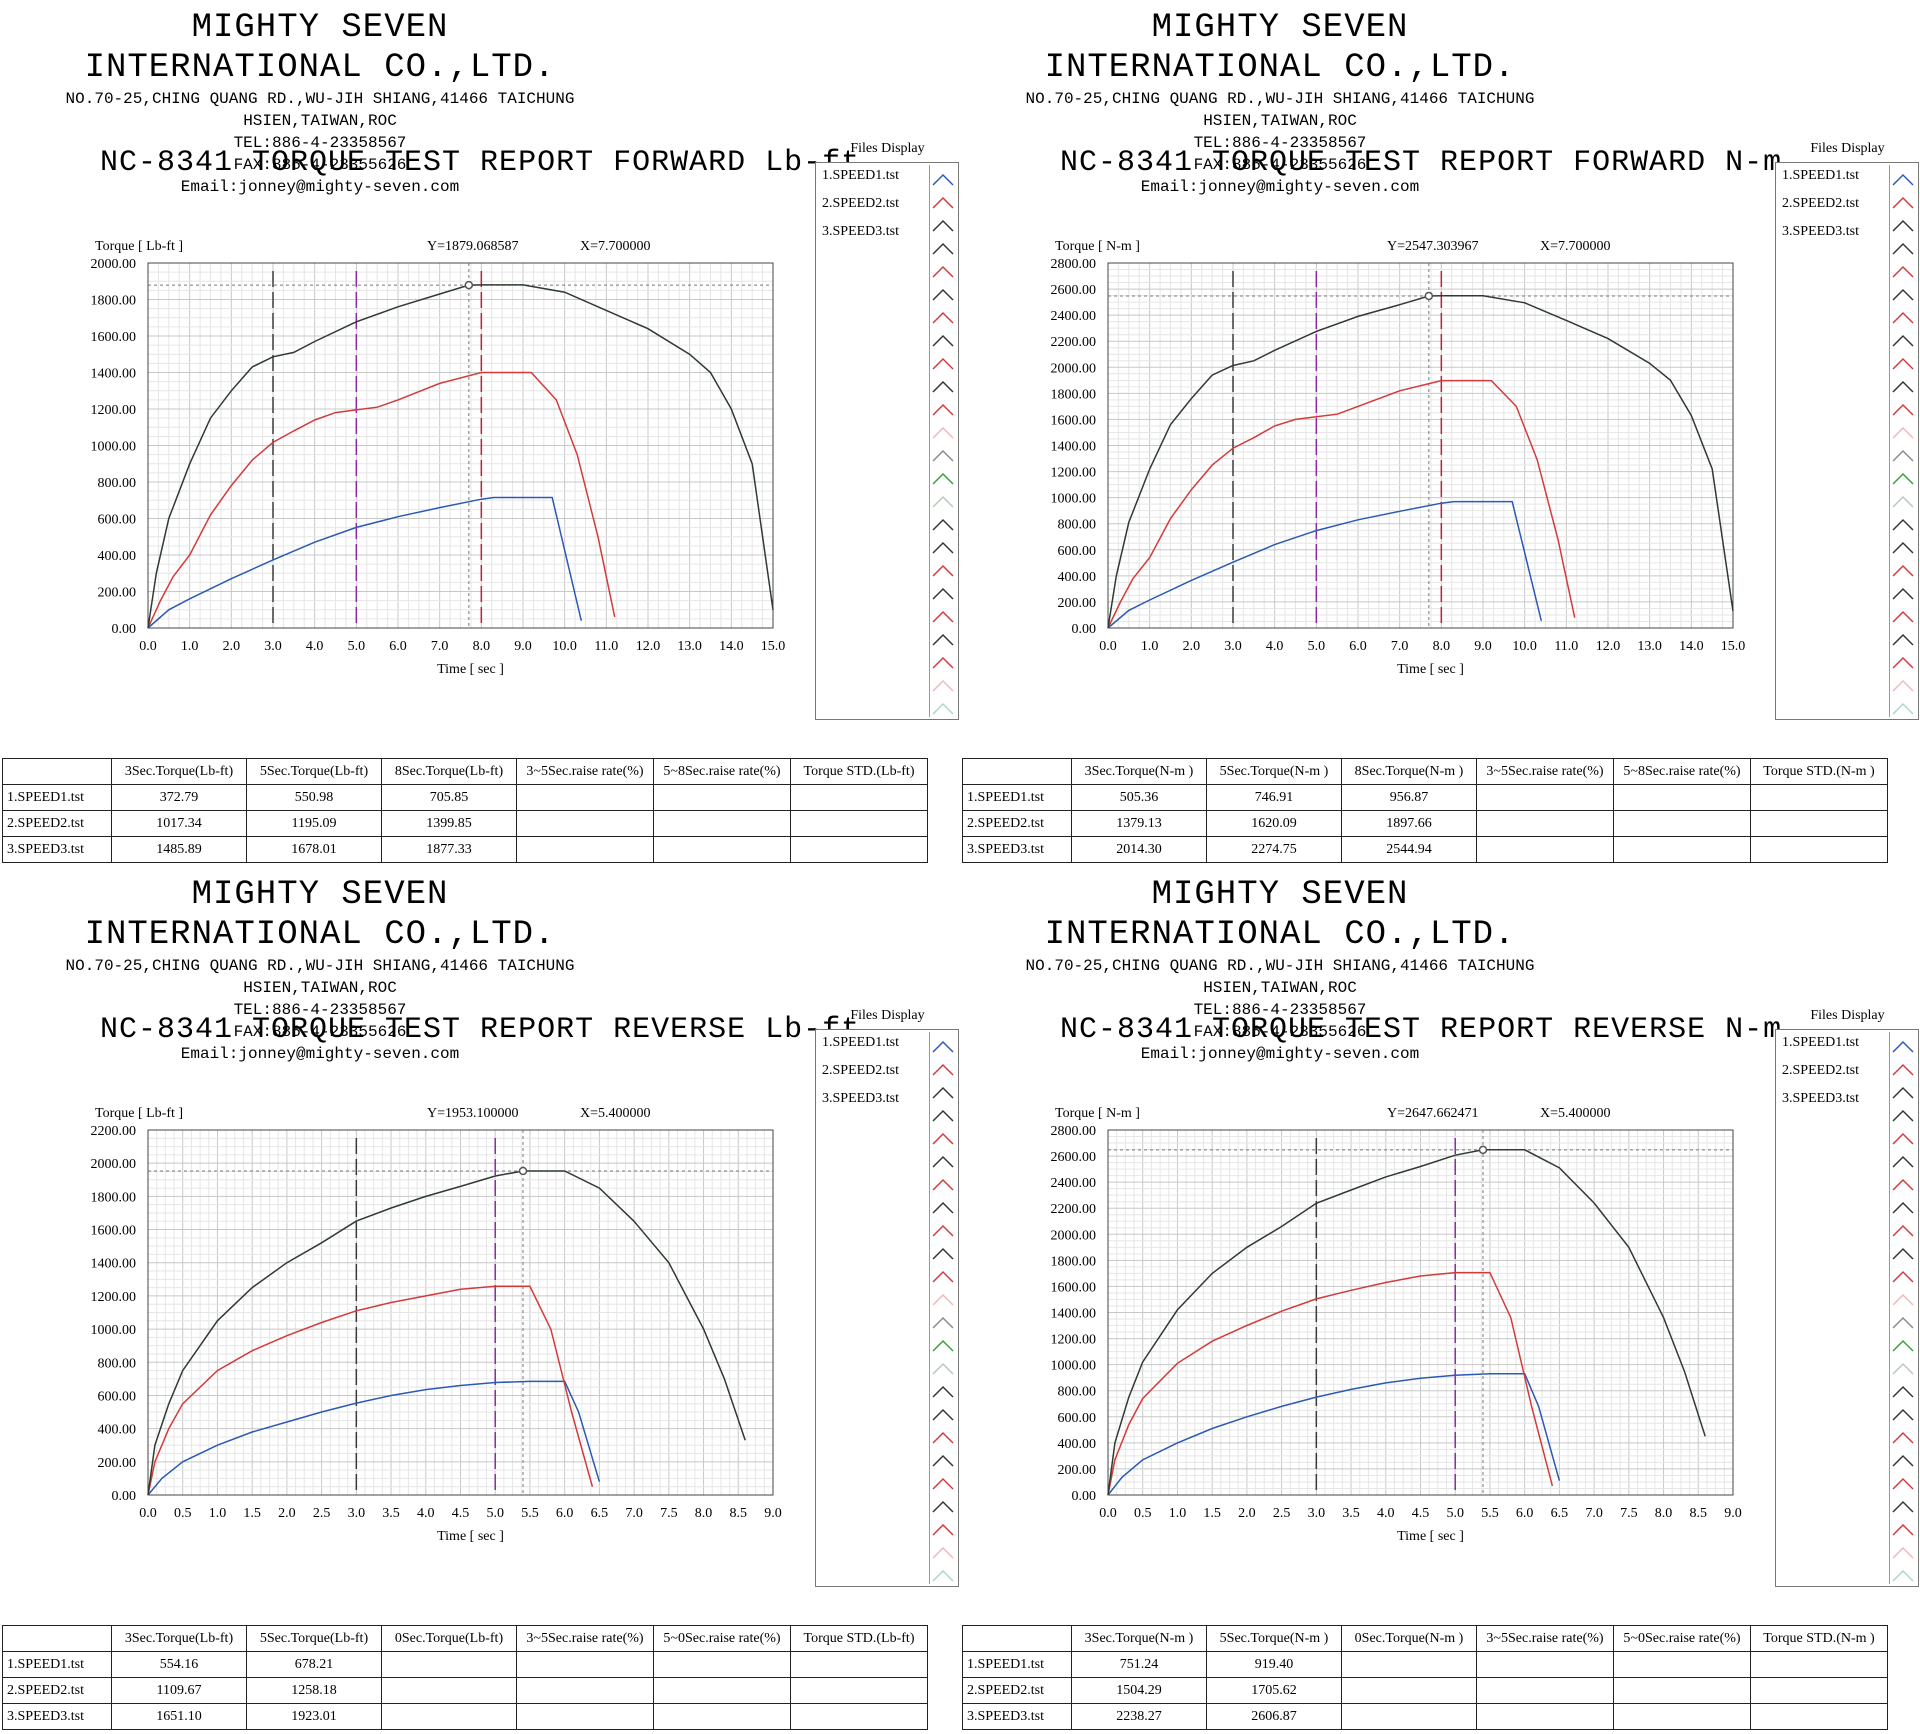 Image resolution: width=1920 pixels, height=1734 pixels. I want to click on company-name: MIGHTY SEVEN INTERNATIONAL CO.,LTD., so click(320, 915).